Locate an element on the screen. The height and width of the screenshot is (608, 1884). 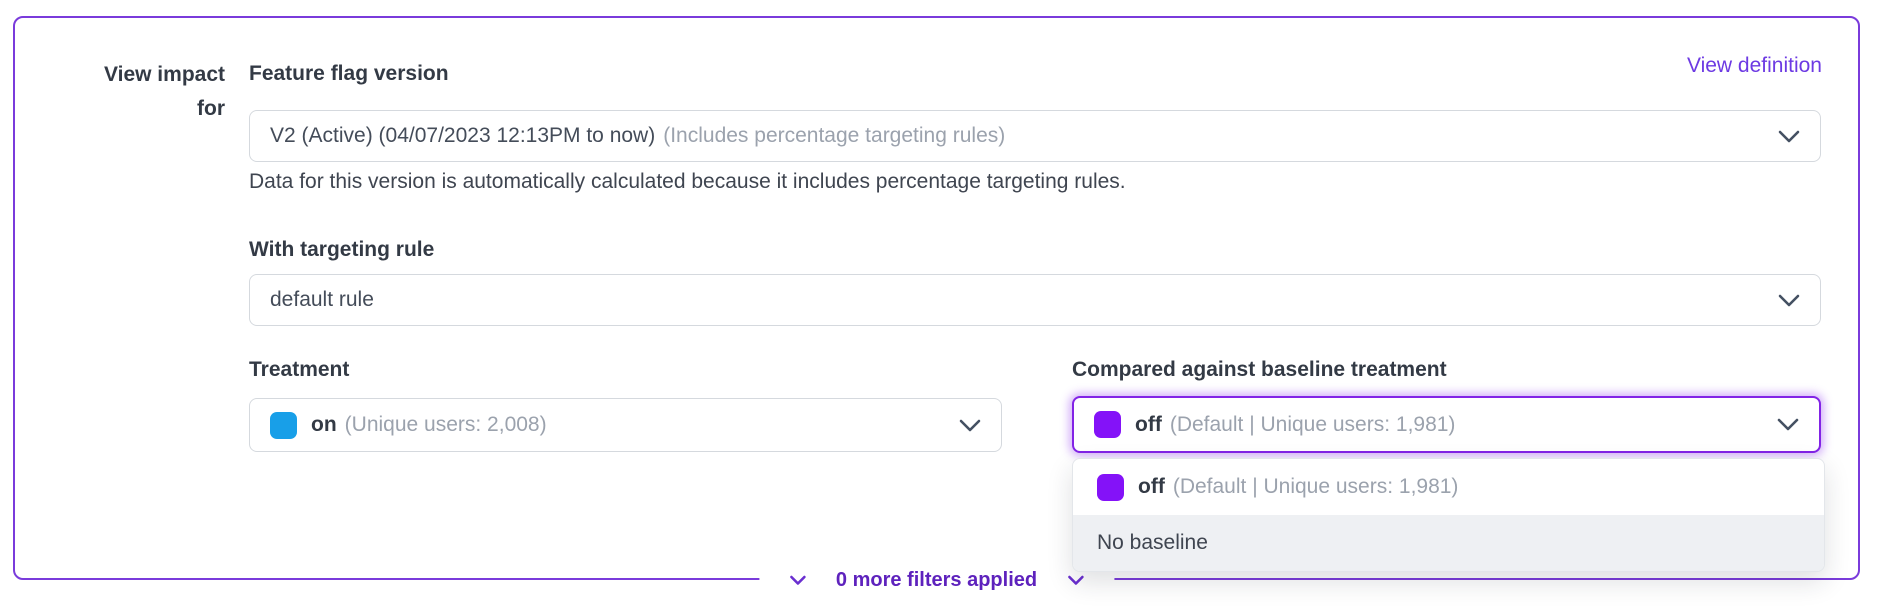
targeting-rule-label: With targeting rule is located at coordinates (342, 249).